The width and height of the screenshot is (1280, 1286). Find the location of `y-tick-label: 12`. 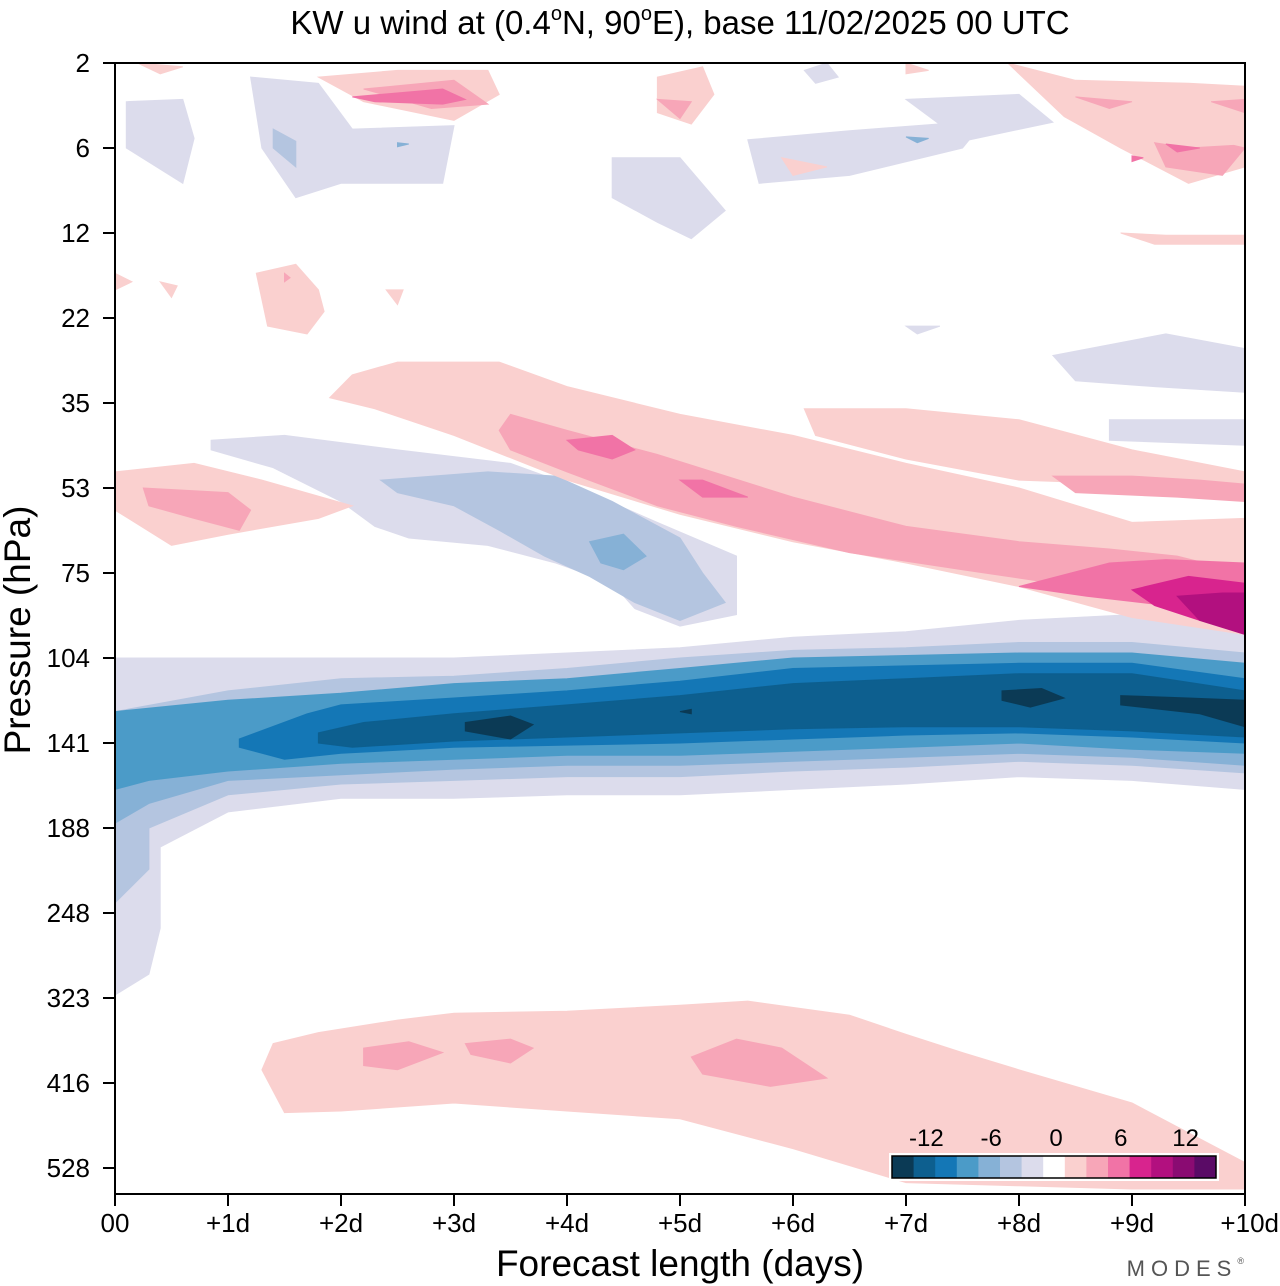

y-tick-label: 12 is located at coordinates (75, 233).